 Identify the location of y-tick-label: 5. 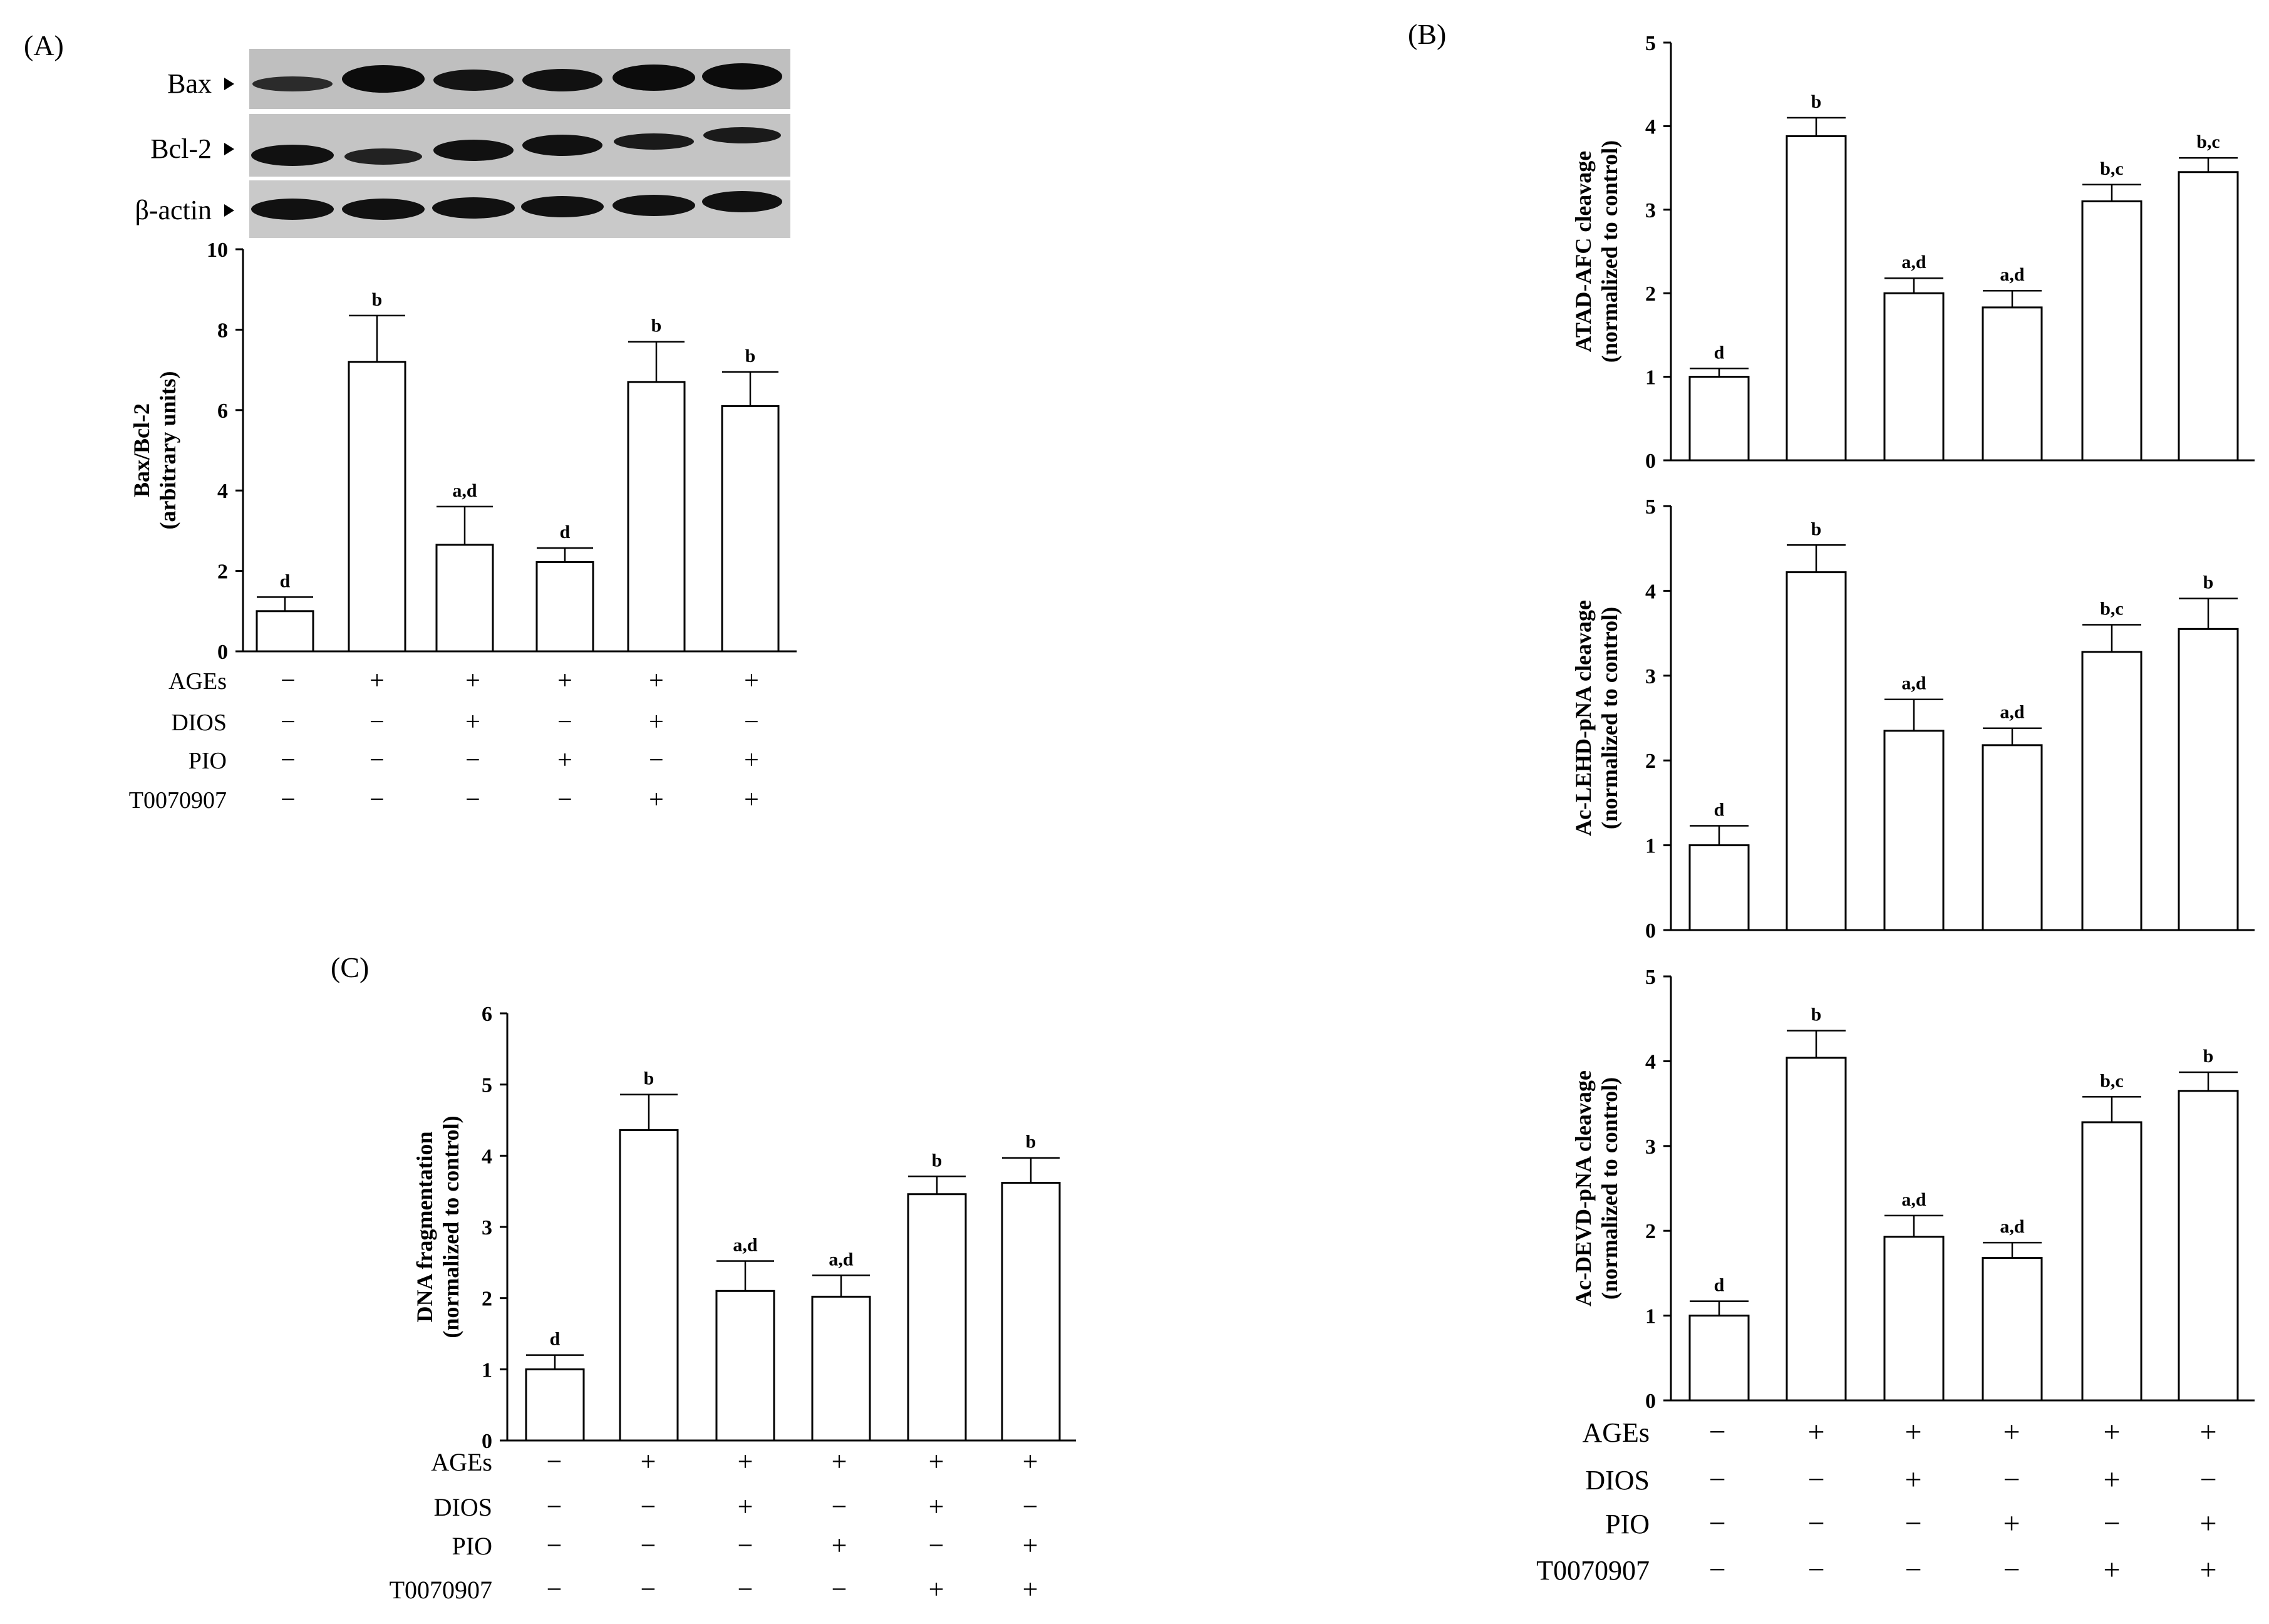
(1650, 977).